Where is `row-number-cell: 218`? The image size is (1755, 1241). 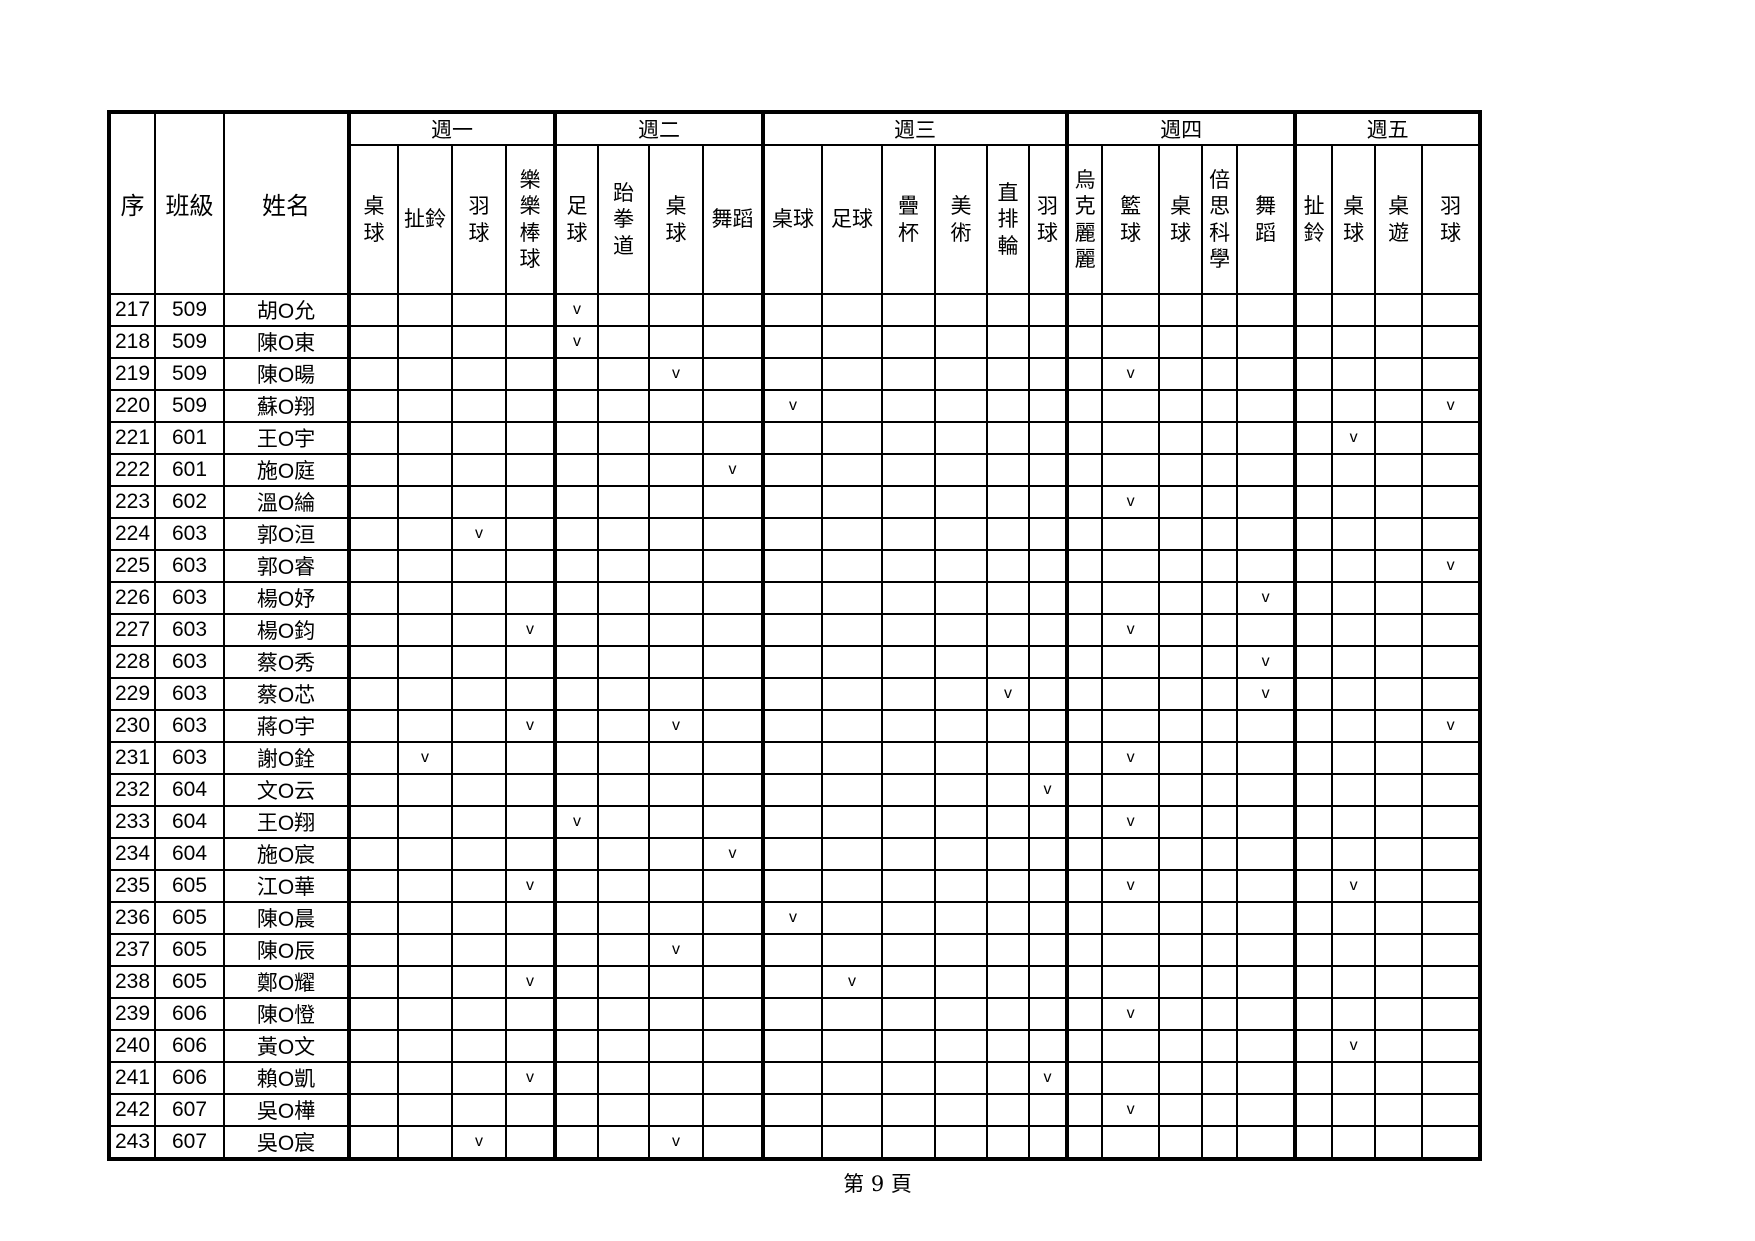 row-number-cell: 218 is located at coordinates (132, 342).